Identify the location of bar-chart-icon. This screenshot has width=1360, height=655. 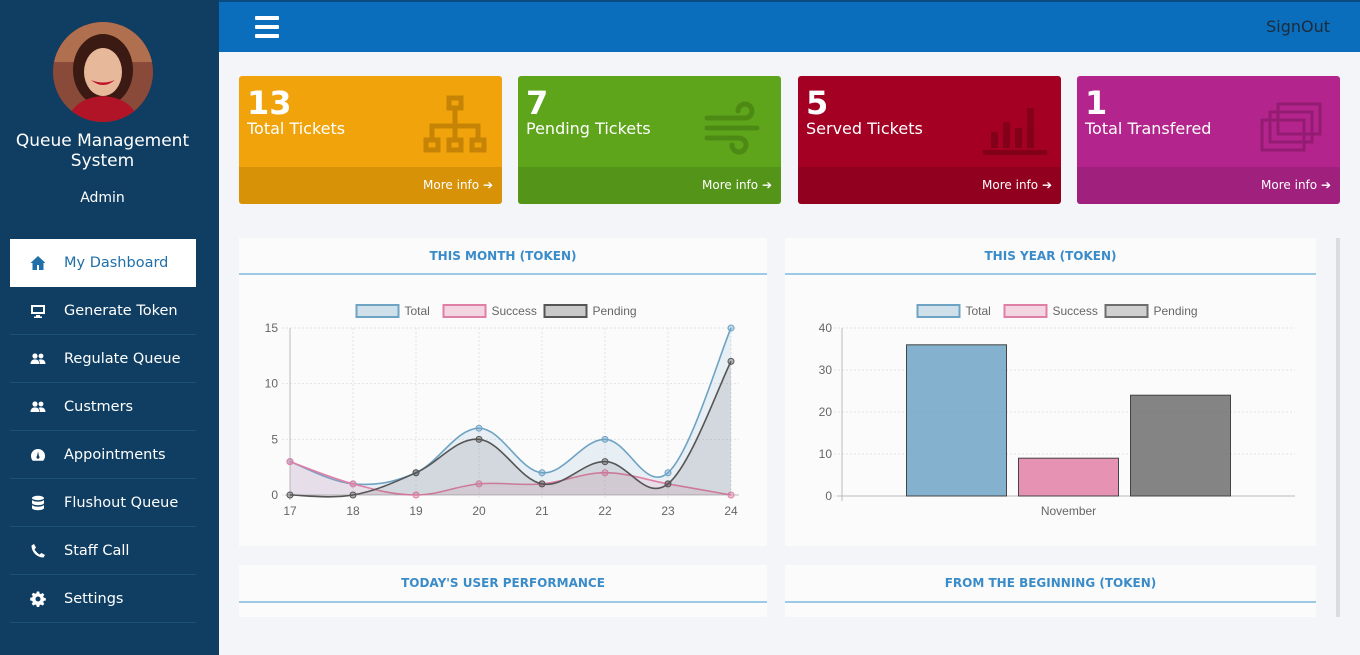
(1015, 131).